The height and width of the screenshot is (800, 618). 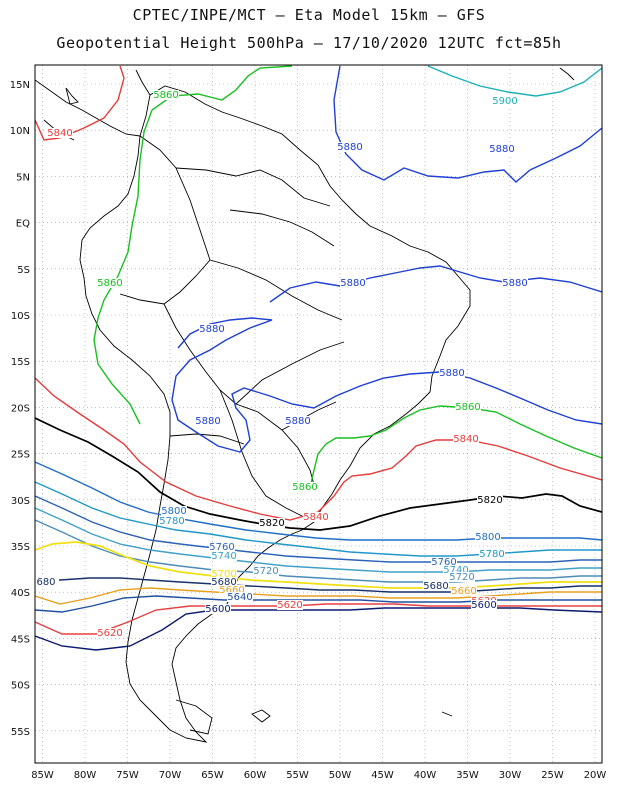 What do you see at coordinates (20, 362) in the screenshot?
I see `lat-tick-label: 15S` at bounding box center [20, 362].